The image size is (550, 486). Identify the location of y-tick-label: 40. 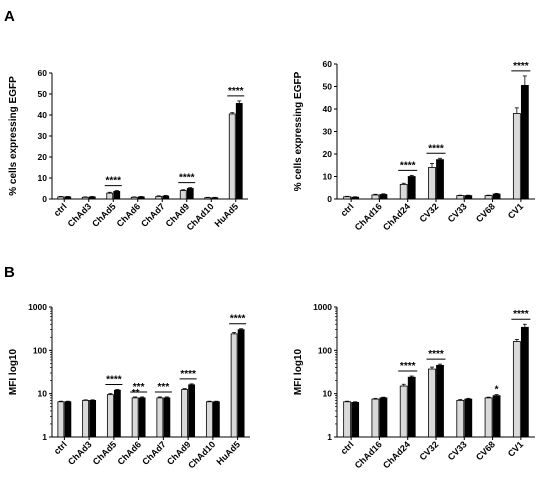
(43, 115).